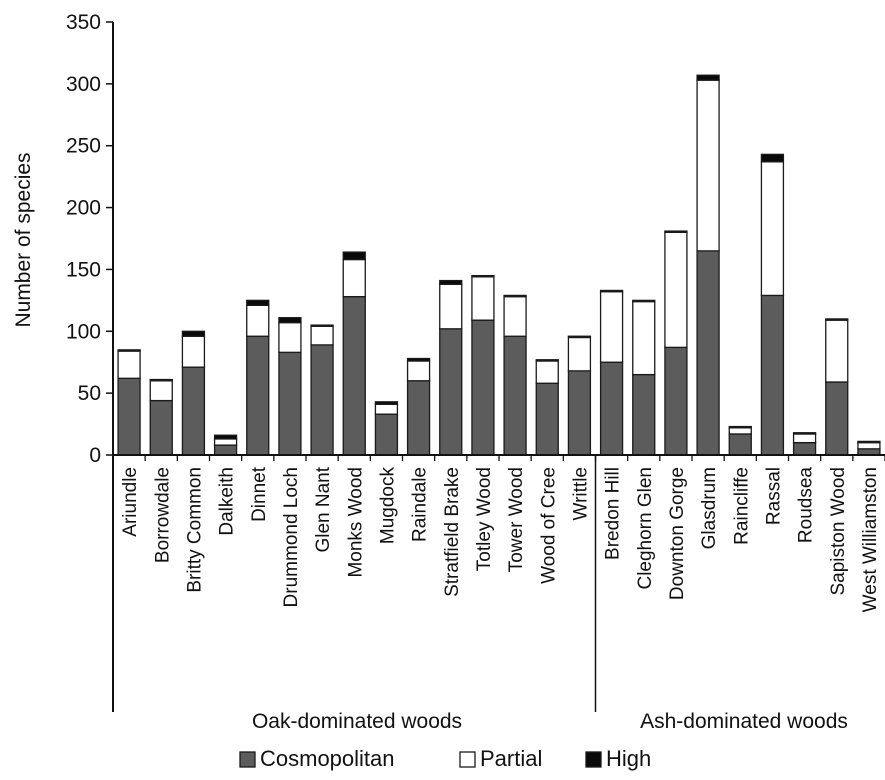 The height and width of the screenshot is (780, 885). Describe the element at coordinates (95, 455) in the screenshot. I see `y-tick-label-0: 0` at that location.